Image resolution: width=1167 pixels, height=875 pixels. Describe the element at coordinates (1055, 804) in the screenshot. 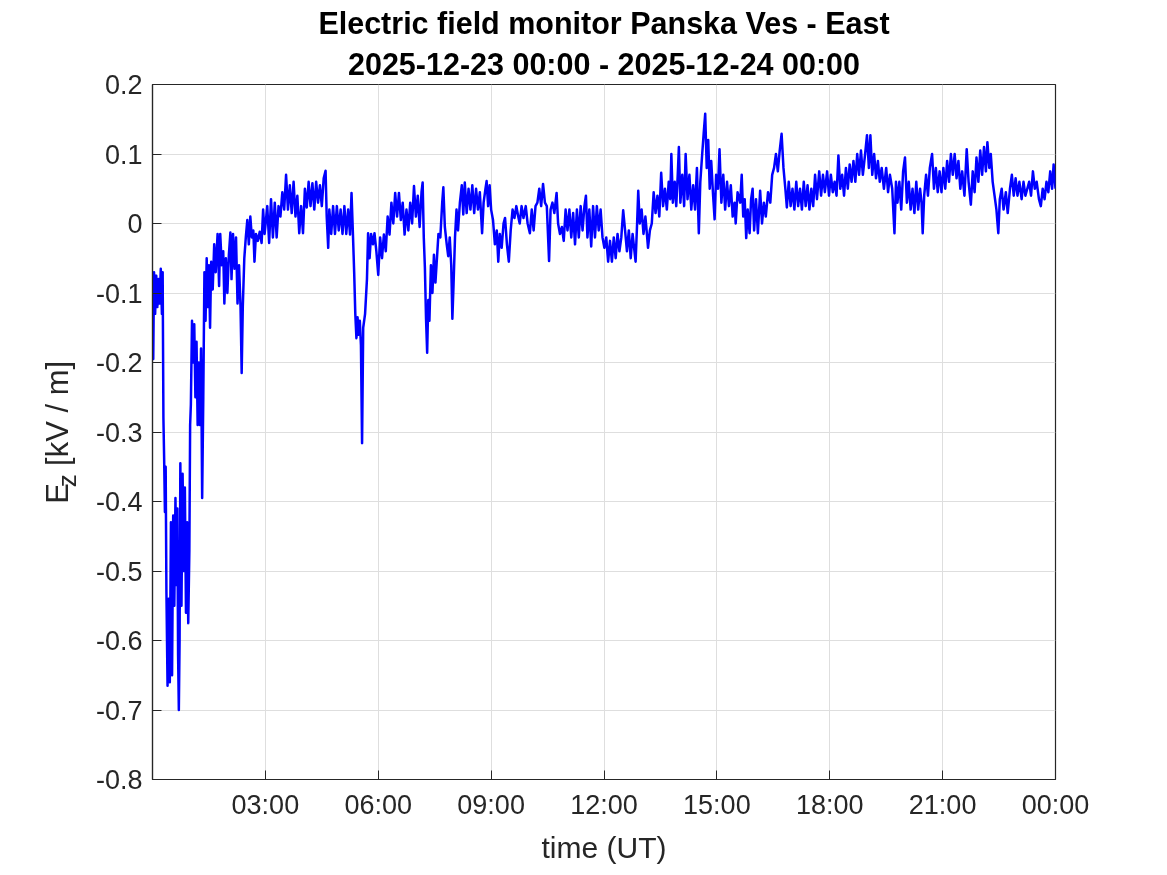

I see `x-tick-label: 00:00` at that location.